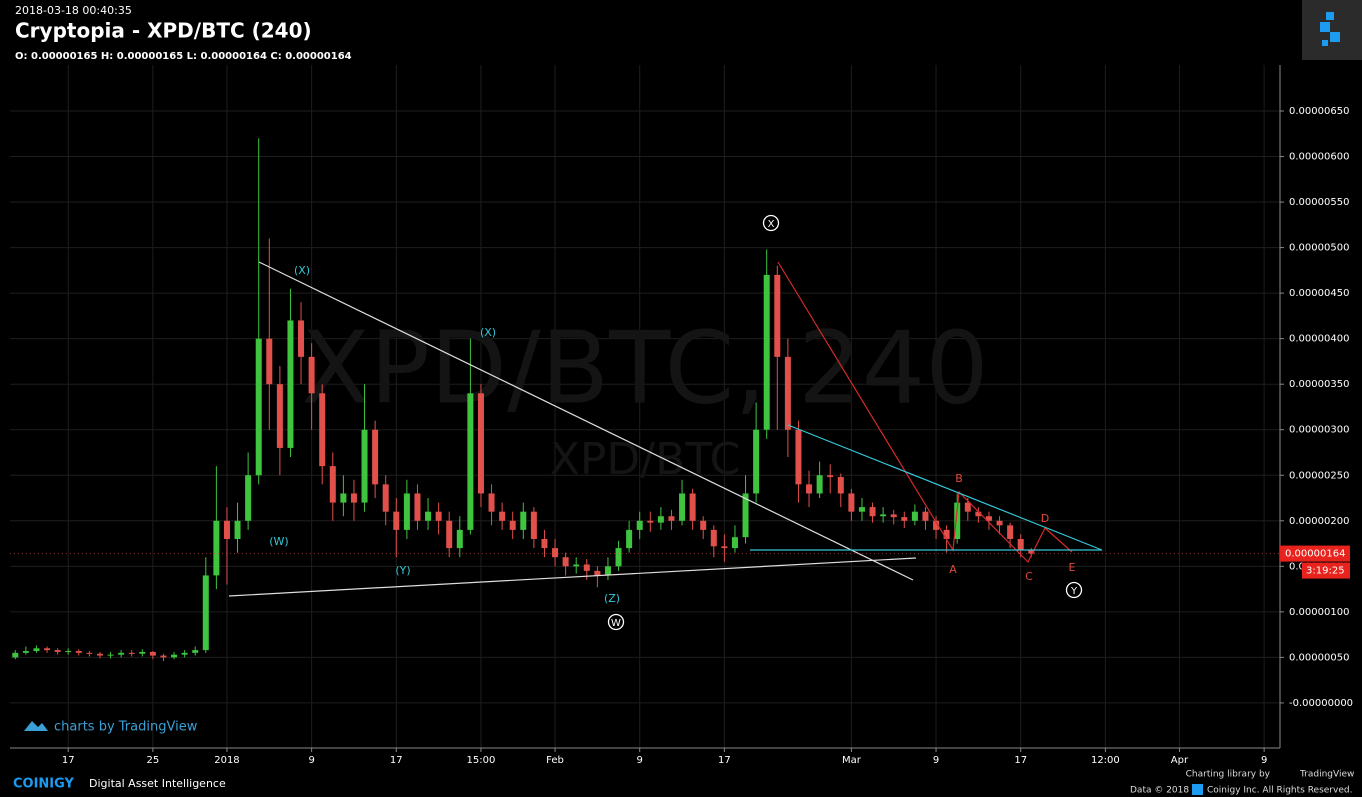 Image resolution: width=1362 pixels, height=797 pixels. I want to click on coinigy-icon, so click(1197, 789).